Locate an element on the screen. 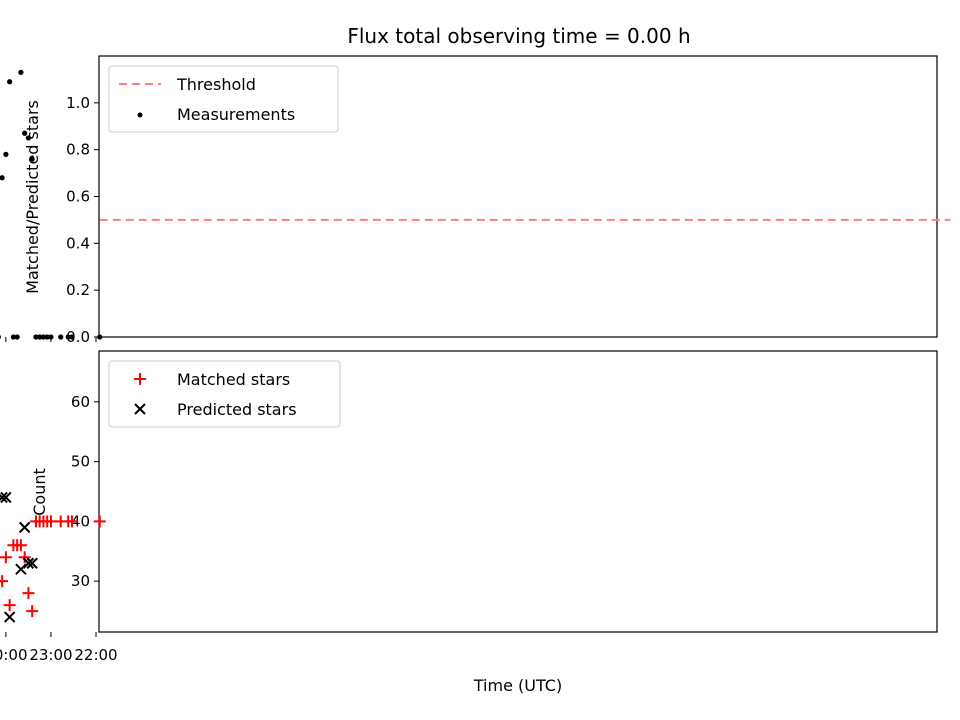 The width and height of the screenshot is (960, 720). legend-threshold-label: Threshold is located at coordinates (216, 84).